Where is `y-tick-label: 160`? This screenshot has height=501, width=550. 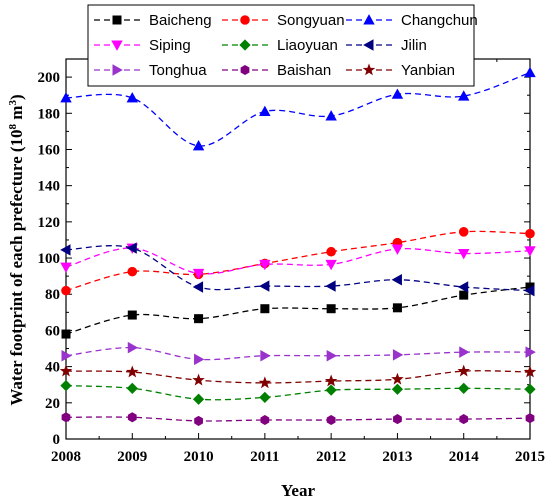 y-tick-label: 160 is located at coordinates (49, 150).